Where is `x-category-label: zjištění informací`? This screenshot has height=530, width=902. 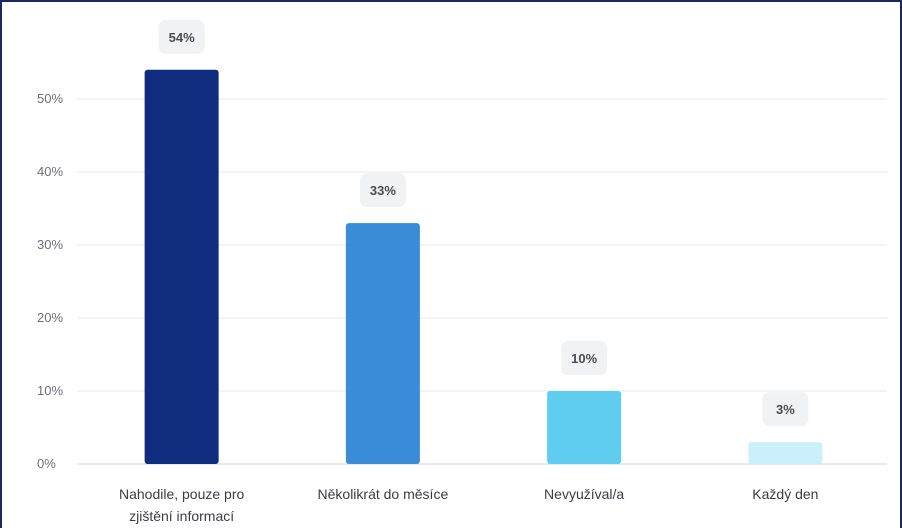 x-category-label: zjištění informací is located at coordinates (181, 516).